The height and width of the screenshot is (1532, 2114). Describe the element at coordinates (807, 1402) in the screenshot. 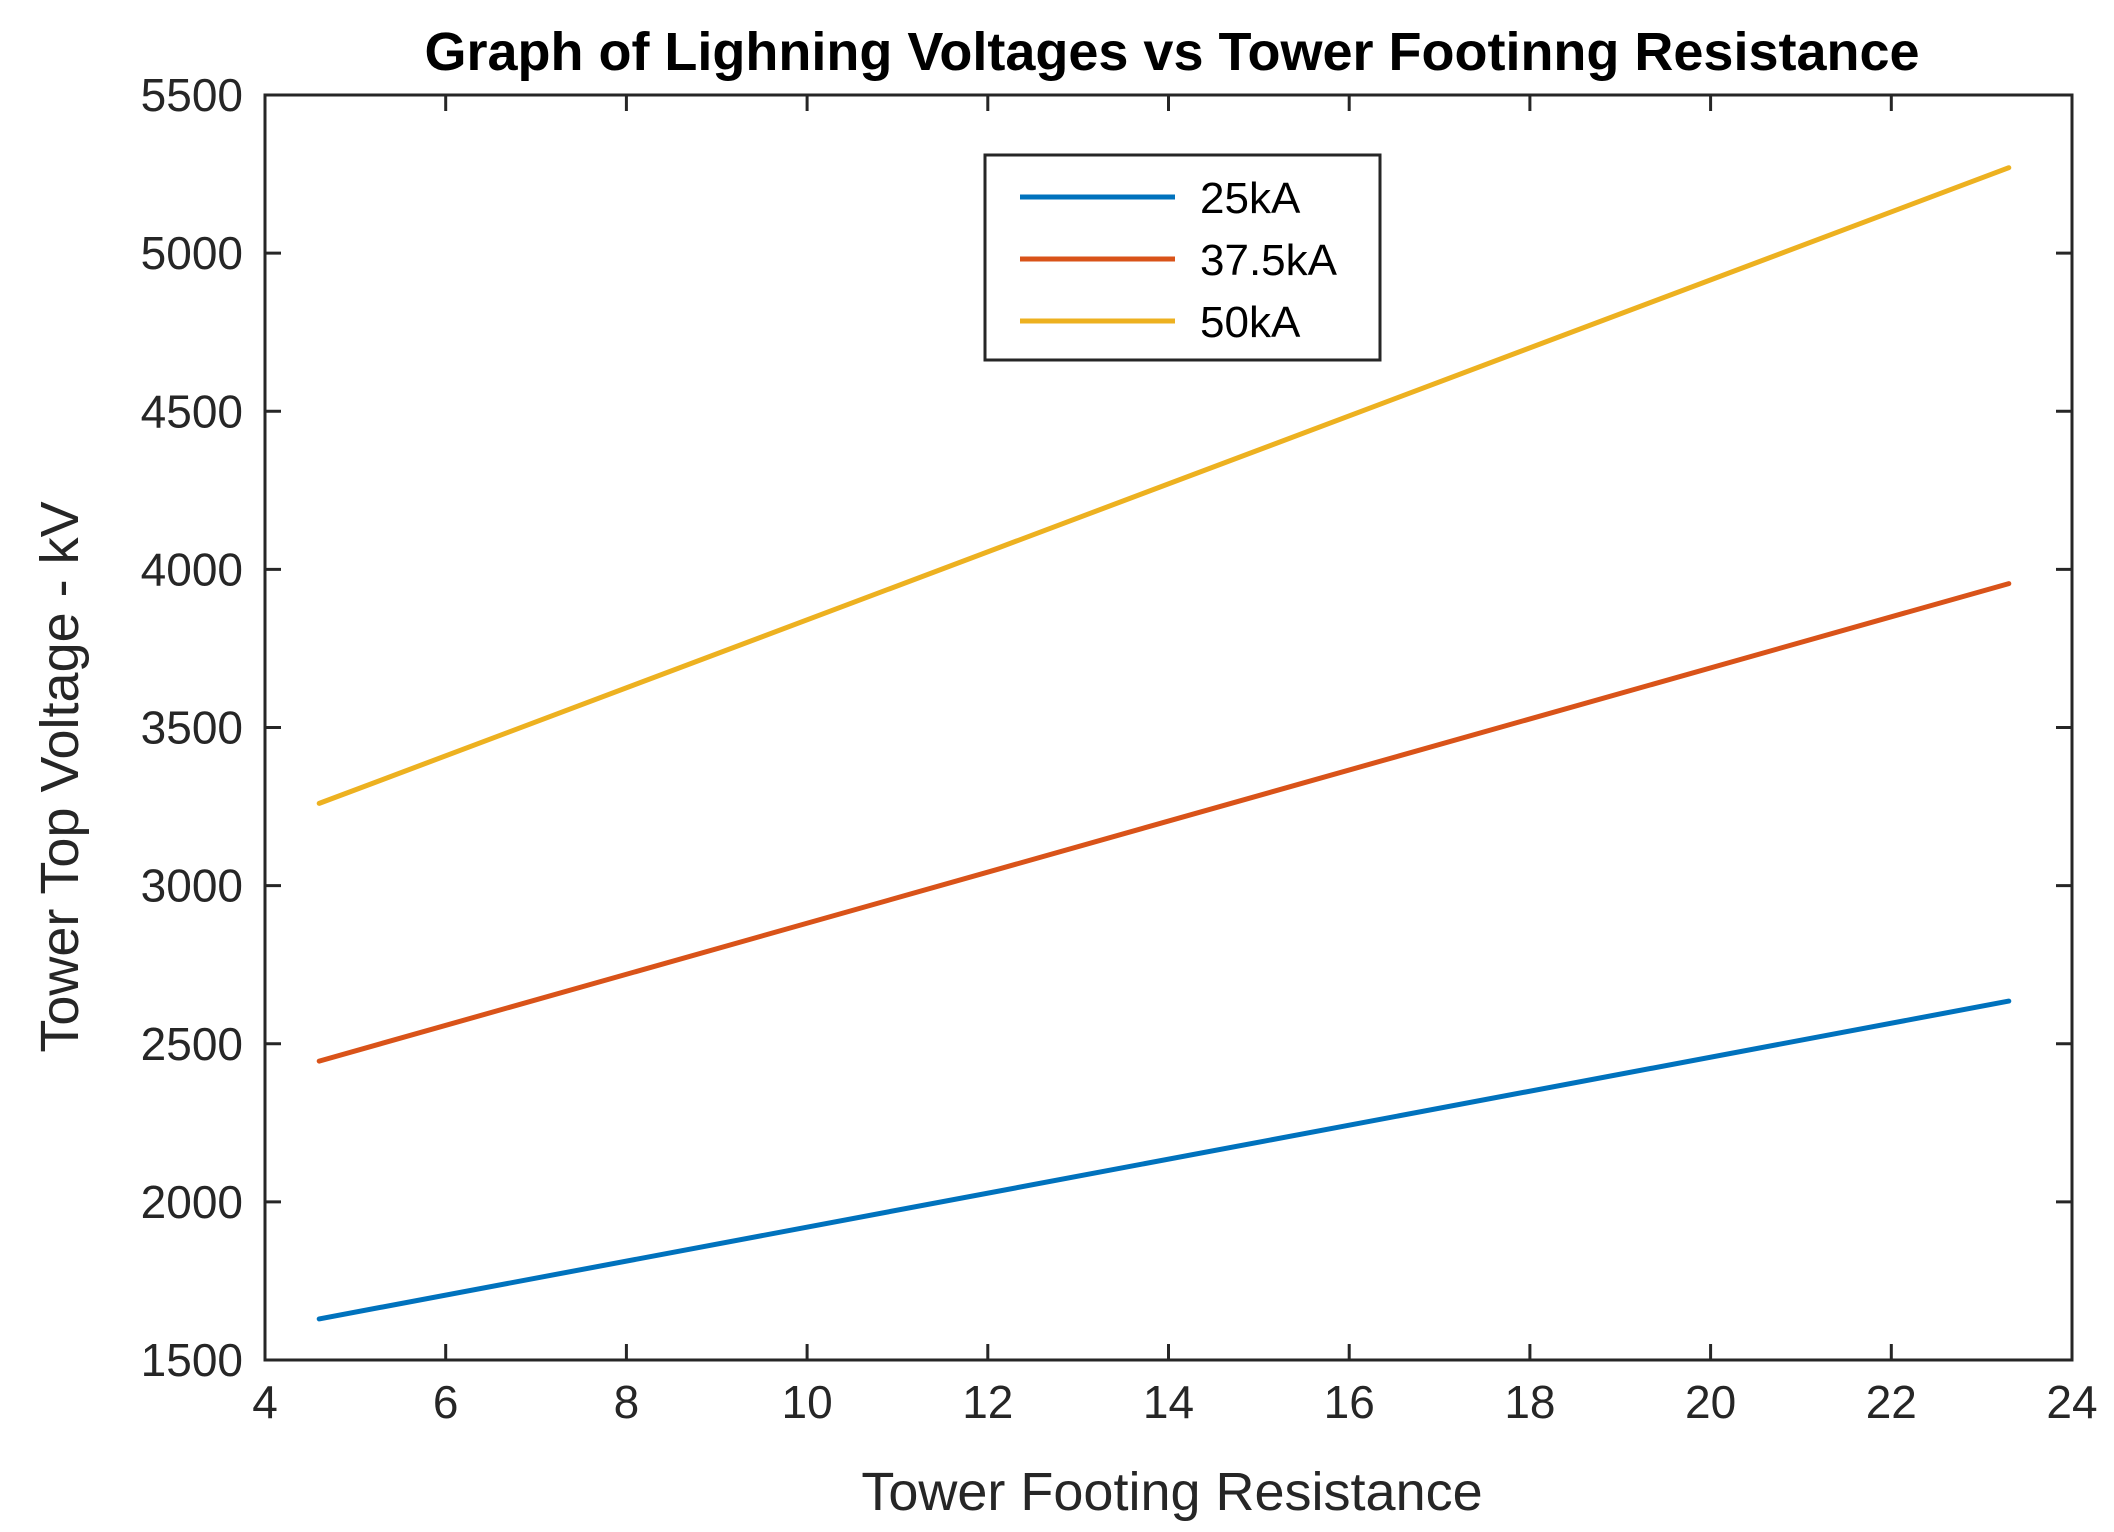

I see `x-tick-label: 10` at that location.